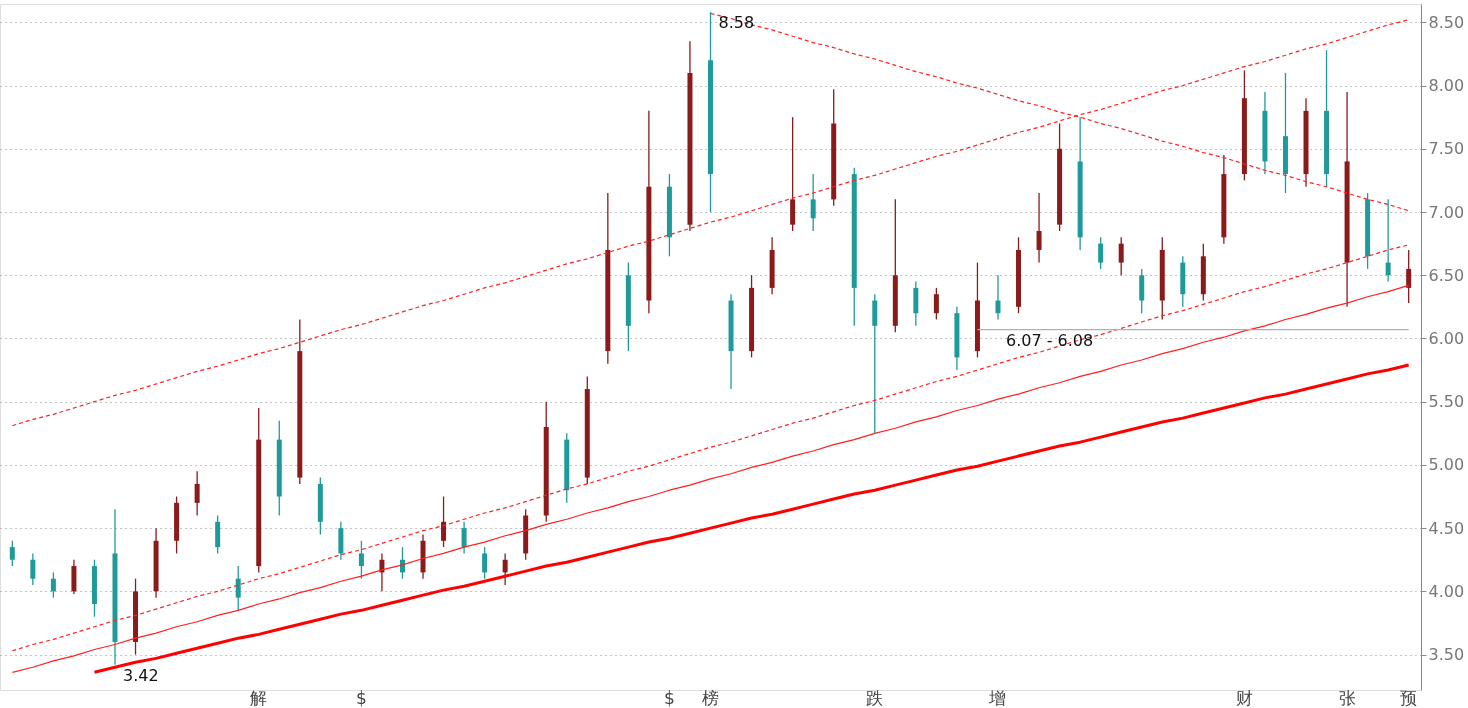 This screenshot has height=708, width=1468. What do you see at coordinates (997, 697) in the screenshot?
I see `x-tick-label: 增` at bounding box center [997, 697].